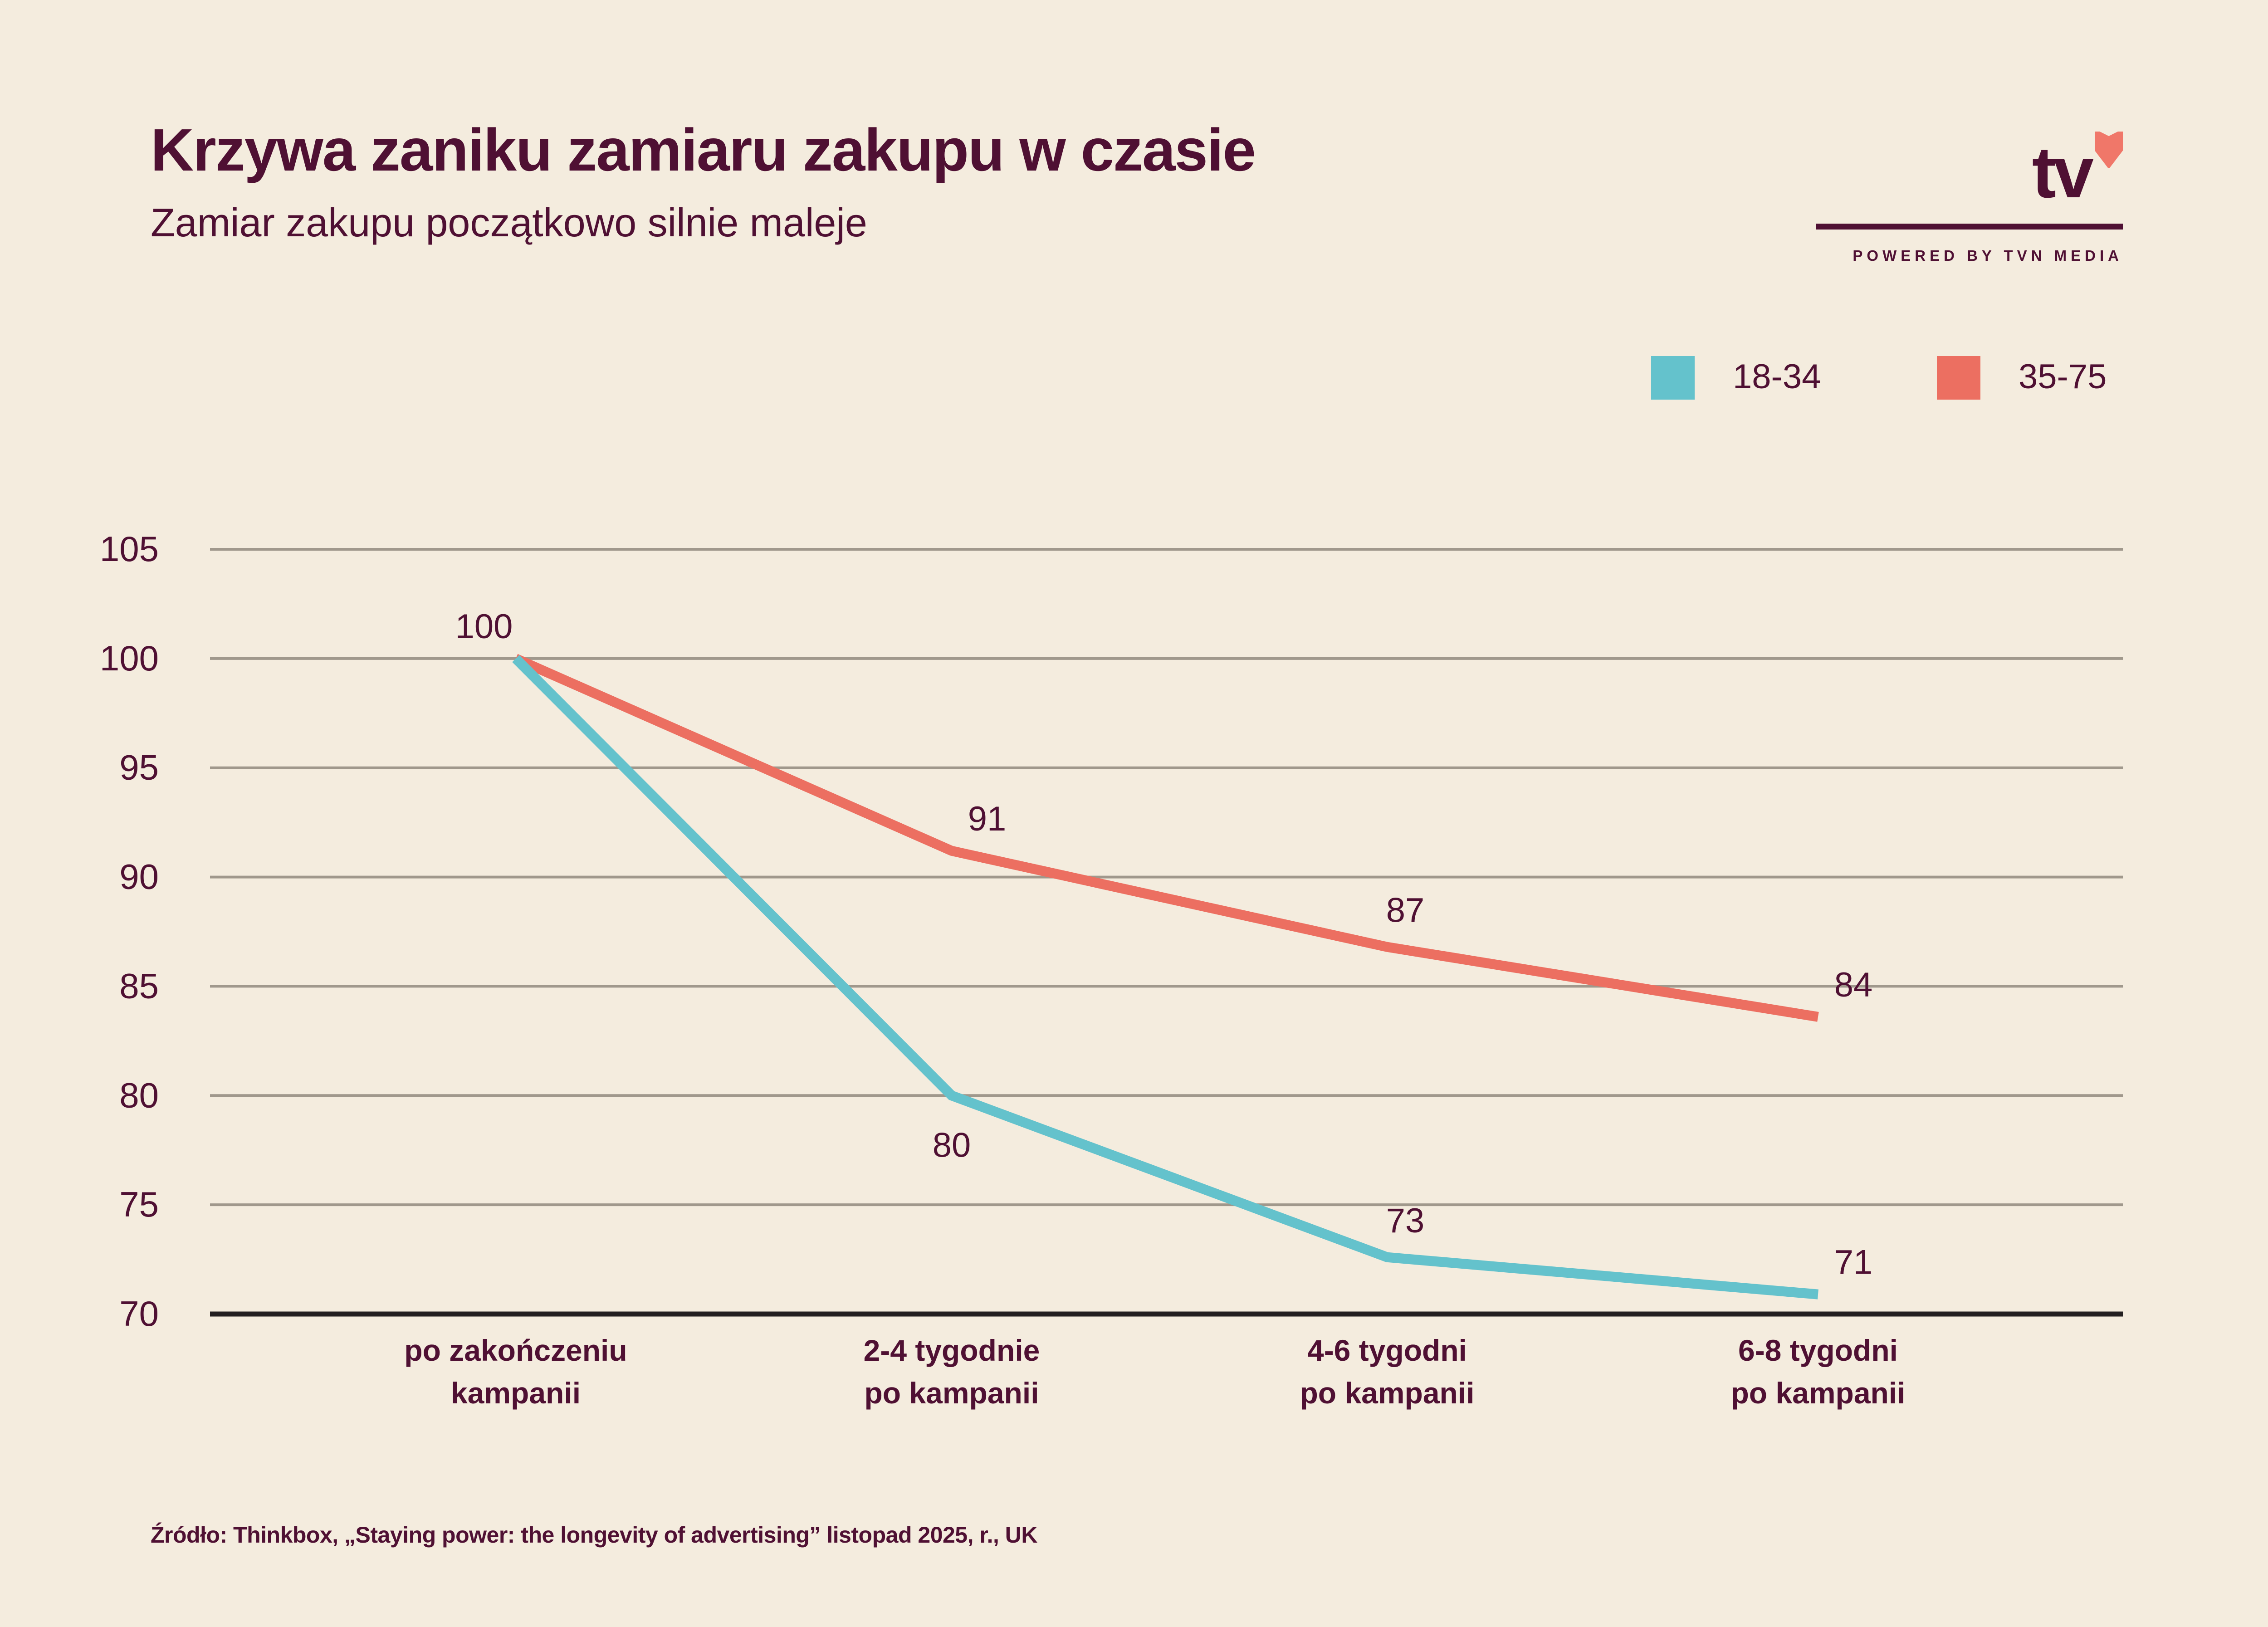 This screenshot has width=2268, height=1627. I want to click on x-tick-label: 4-6 tygodni po kampanii, so click(1387, 1372).